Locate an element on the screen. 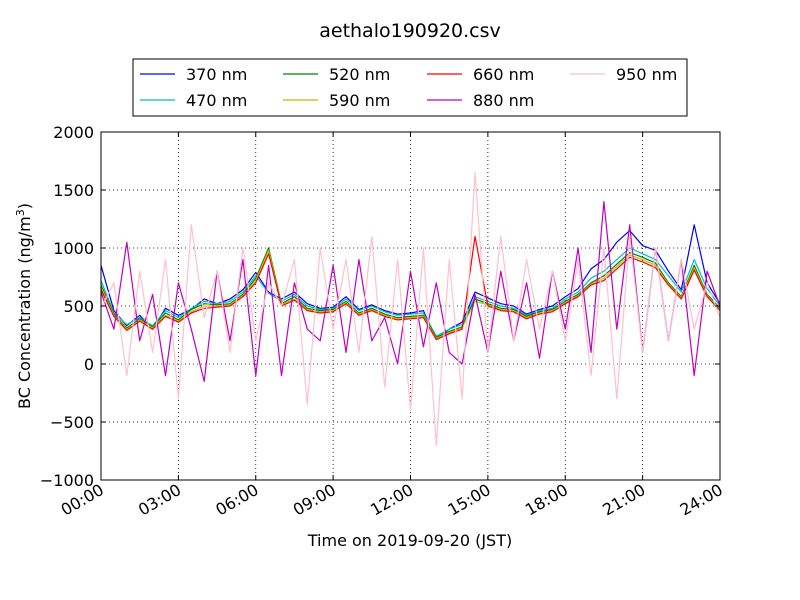  x-axis-label: Time on 2019-09-20 (JST) is located at coordinates (409, 540).